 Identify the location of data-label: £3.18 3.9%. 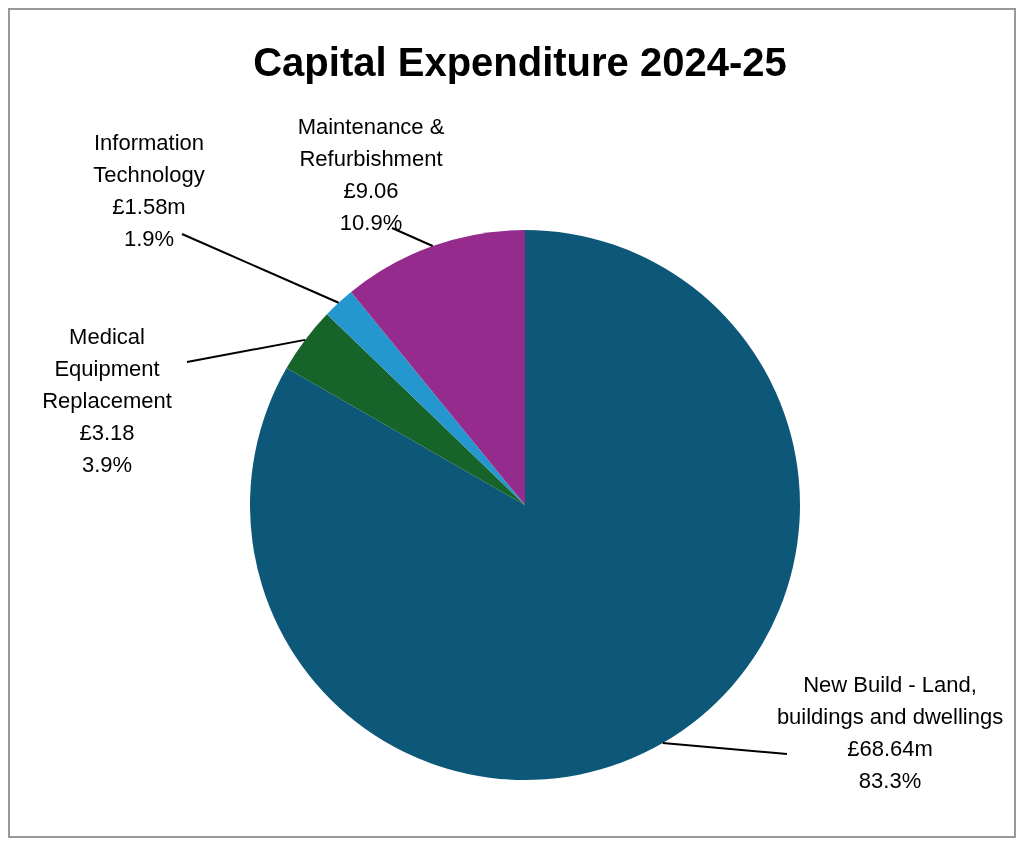
(107, 448).